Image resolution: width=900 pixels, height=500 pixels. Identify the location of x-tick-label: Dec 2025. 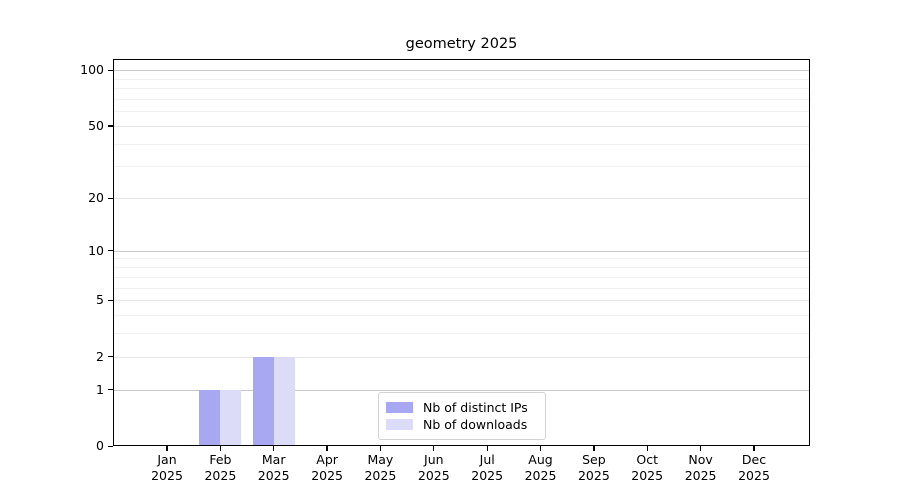
(754, 467).